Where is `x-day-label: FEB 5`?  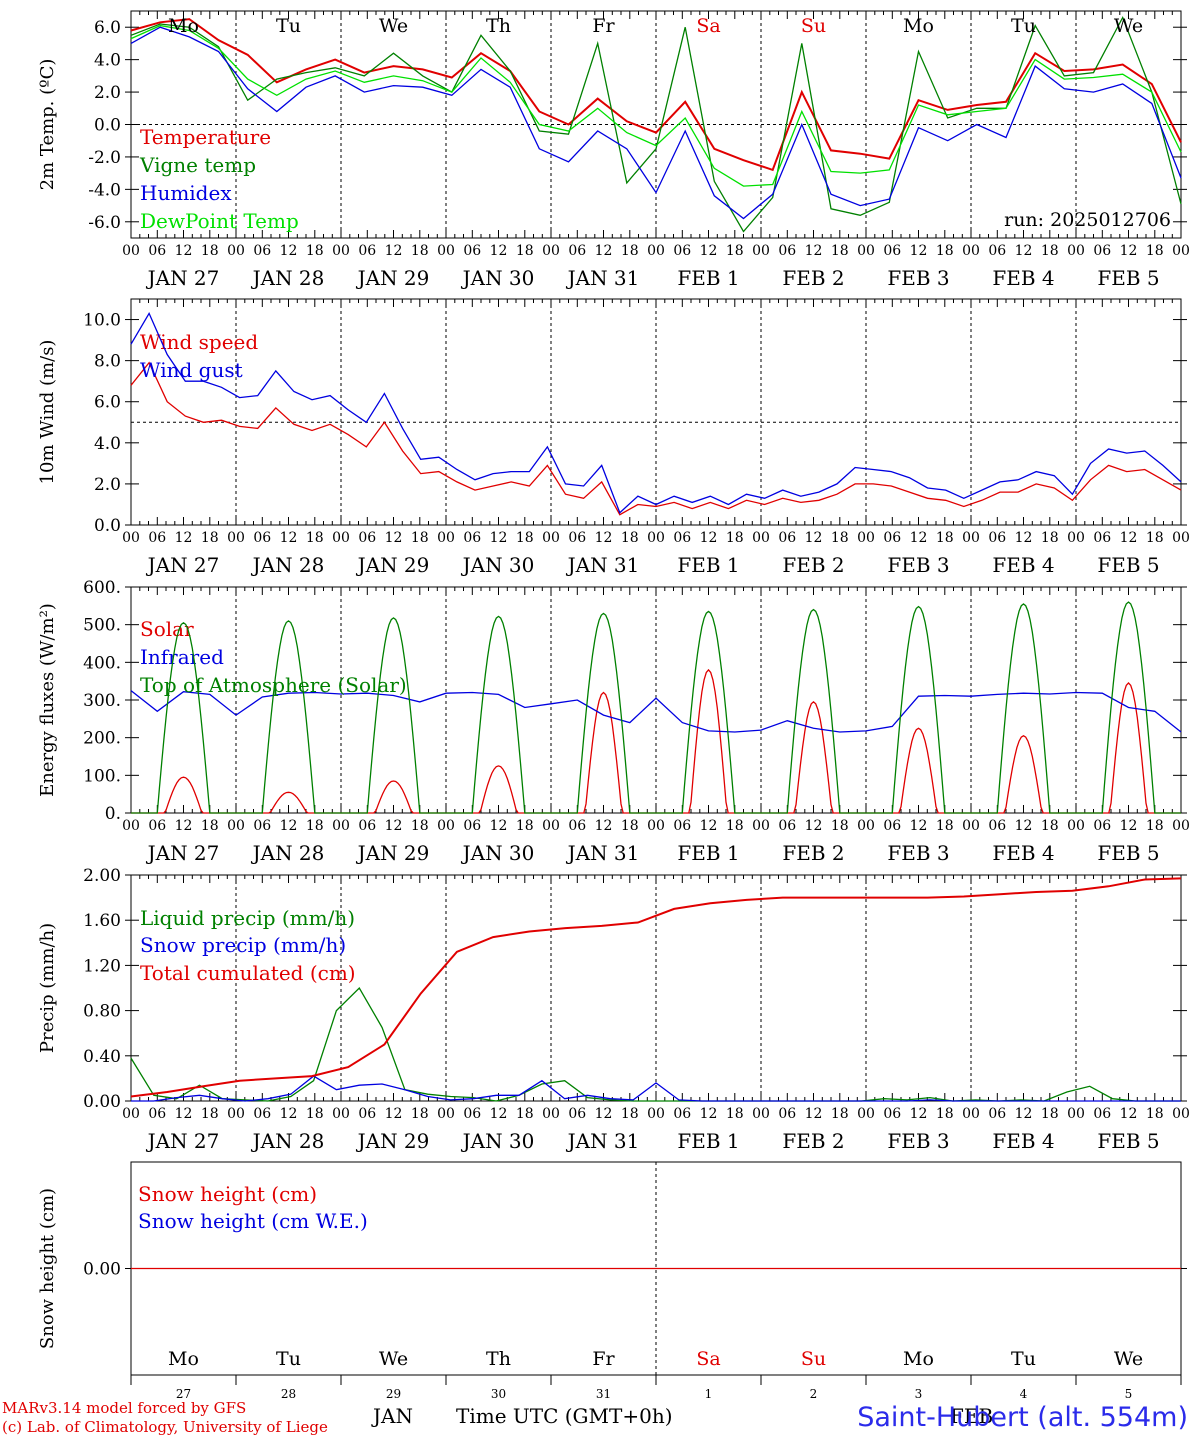 x-day-label: FEB 5 is located at coordinates (1128, 278).